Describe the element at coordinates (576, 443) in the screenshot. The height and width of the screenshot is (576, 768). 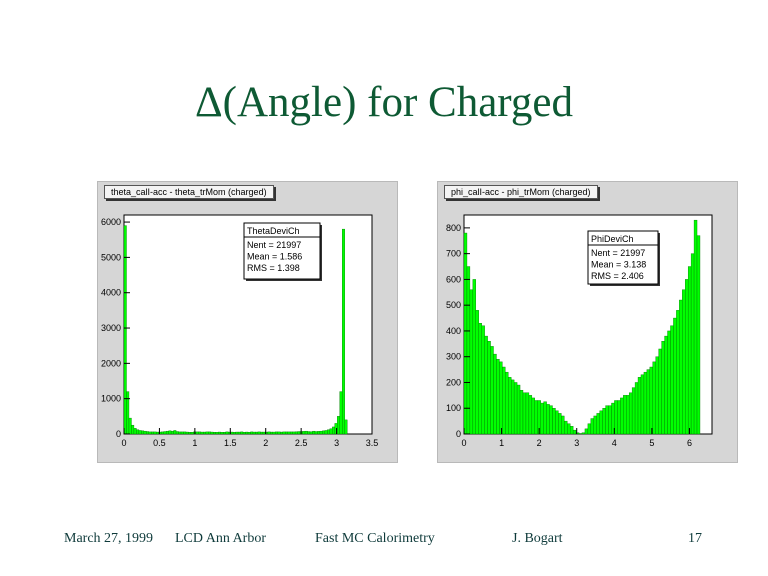
I see `phi-x-tick-label: 3` at that location.